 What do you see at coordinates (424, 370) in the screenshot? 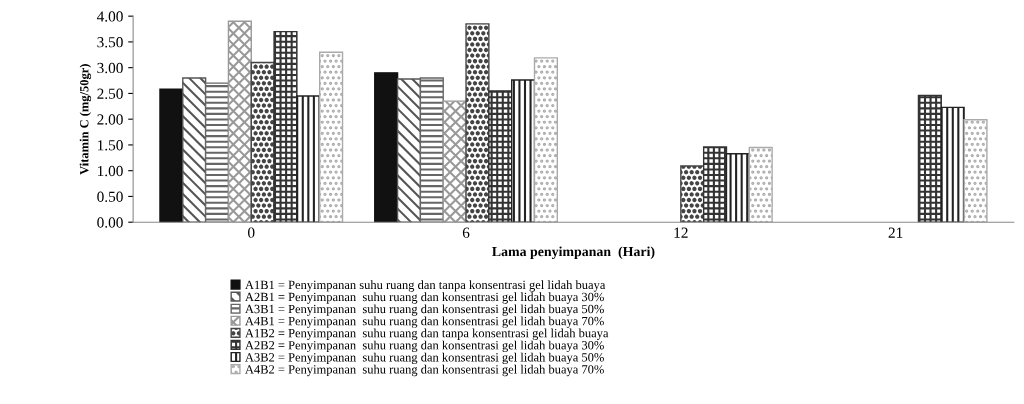
I see `legend-label: A4B2 = Penyimpanan suhu ruang dan konsentrasi gel lidah buaya 70%` at bounding box center [424, 370].